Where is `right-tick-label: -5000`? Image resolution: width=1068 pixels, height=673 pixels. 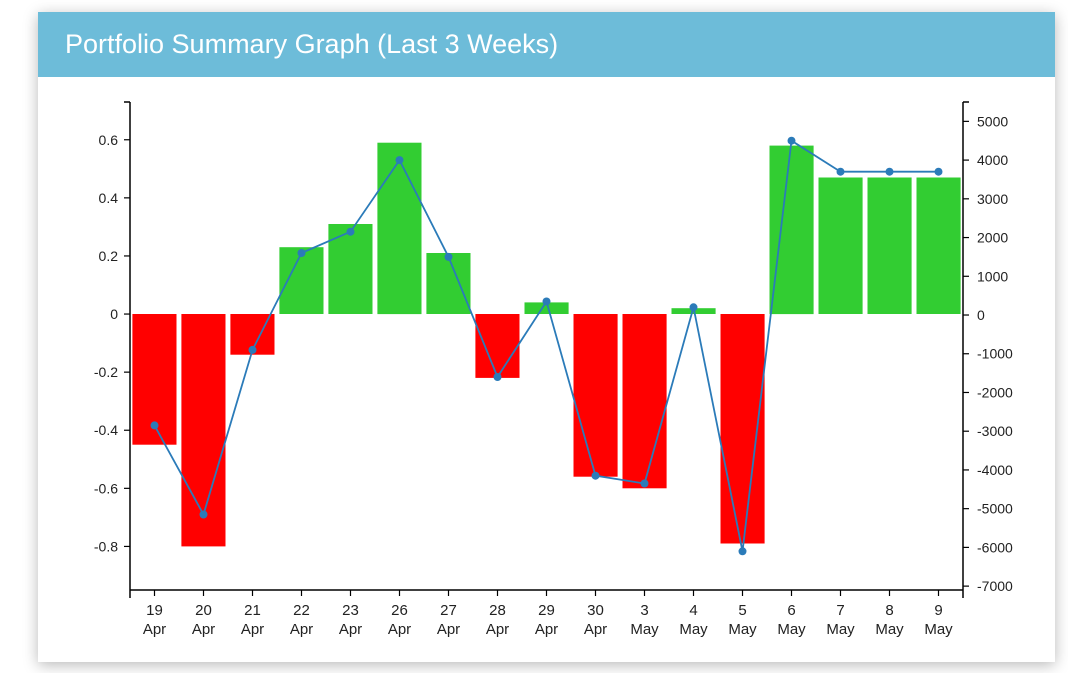
right-tick-label: -5000 is located at coordinates (995, 509).